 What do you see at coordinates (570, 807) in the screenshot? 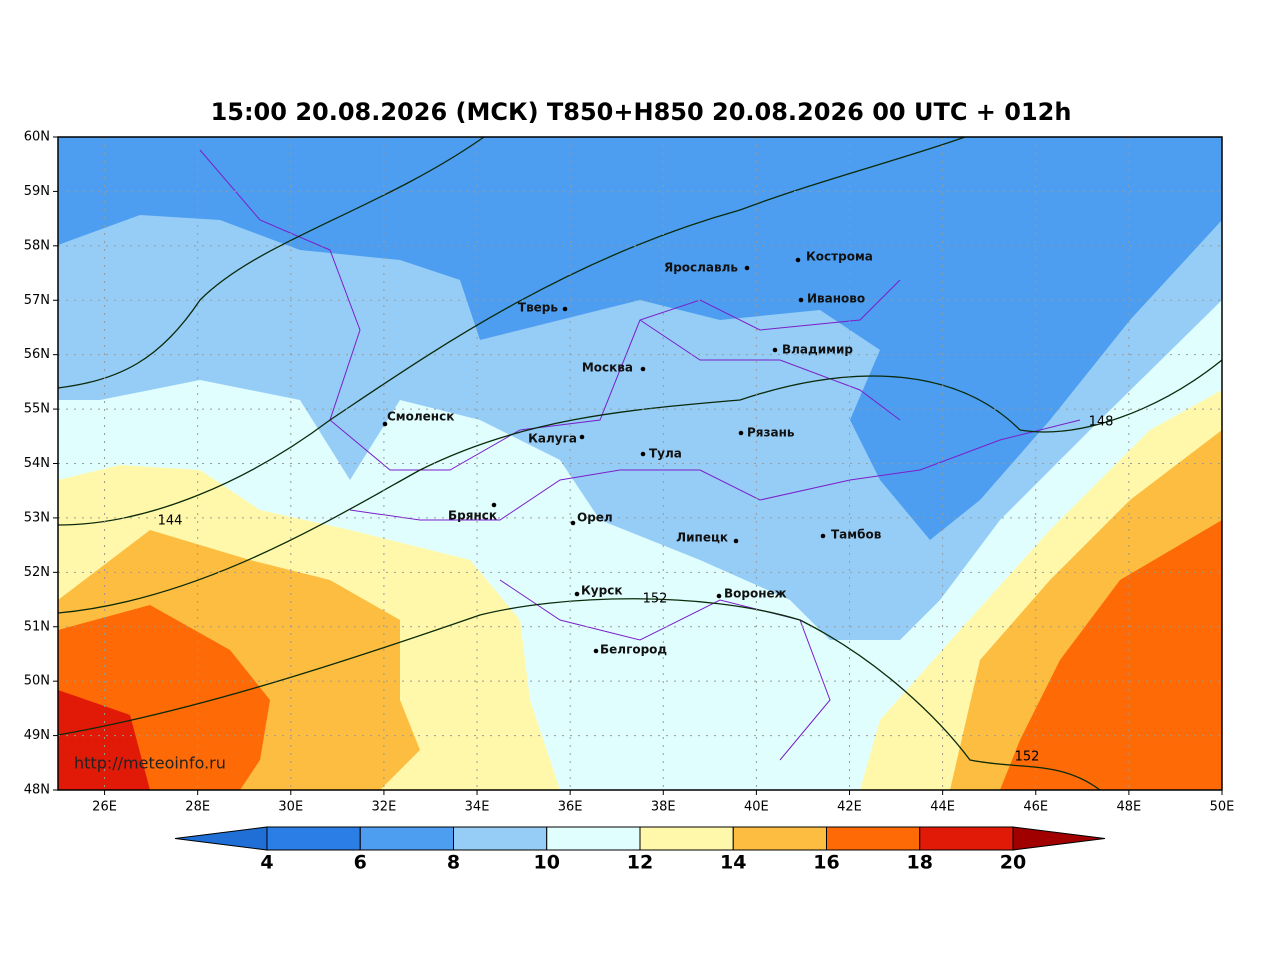
I see `lon-tick-label: 36E` at bounding box center [570, 807].